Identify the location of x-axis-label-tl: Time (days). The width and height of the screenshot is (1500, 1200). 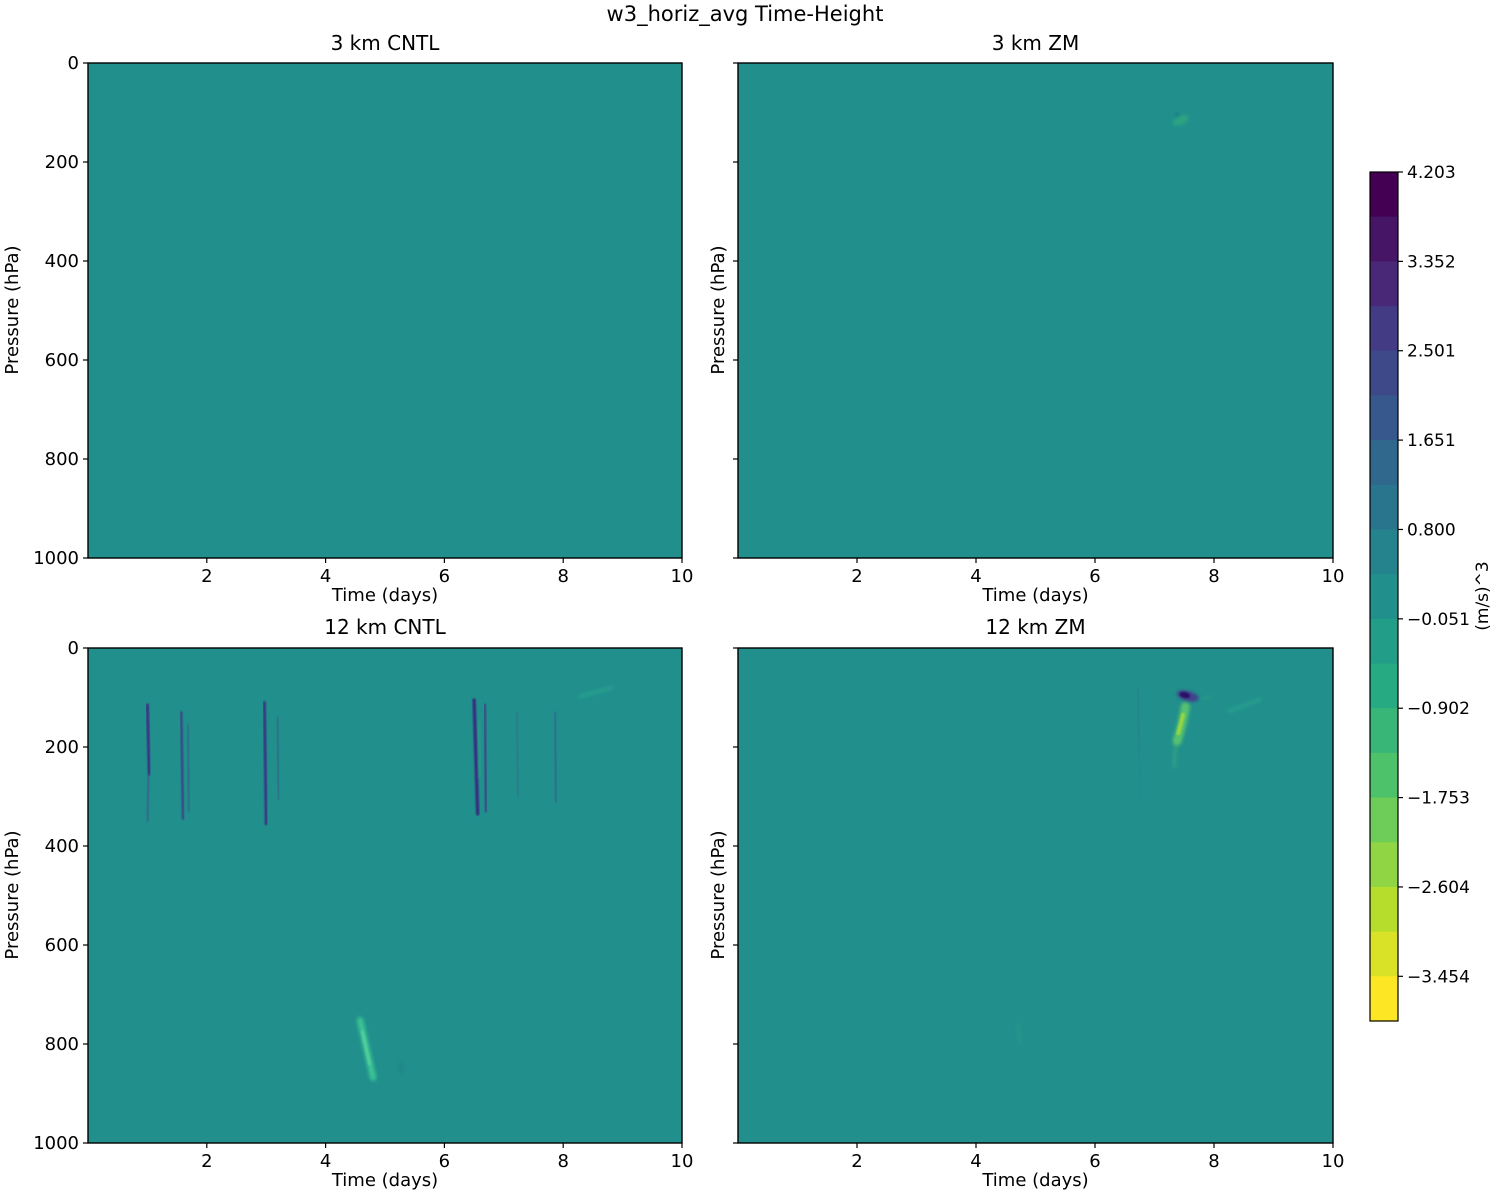
(385, 595).